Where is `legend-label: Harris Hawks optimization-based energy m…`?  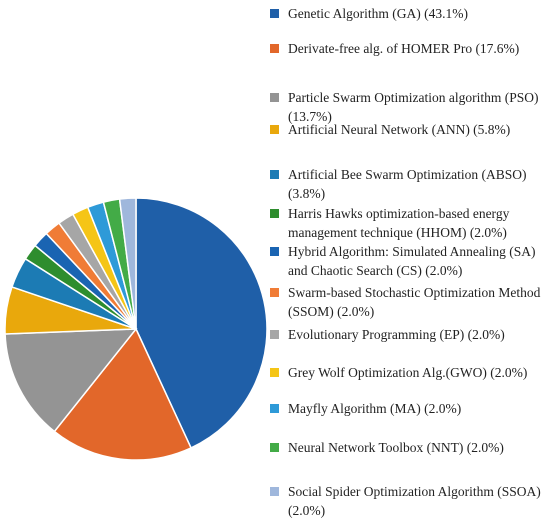 legend-label: Harris Hawks optimization-based energy m… is located at coordinates (399, 223).